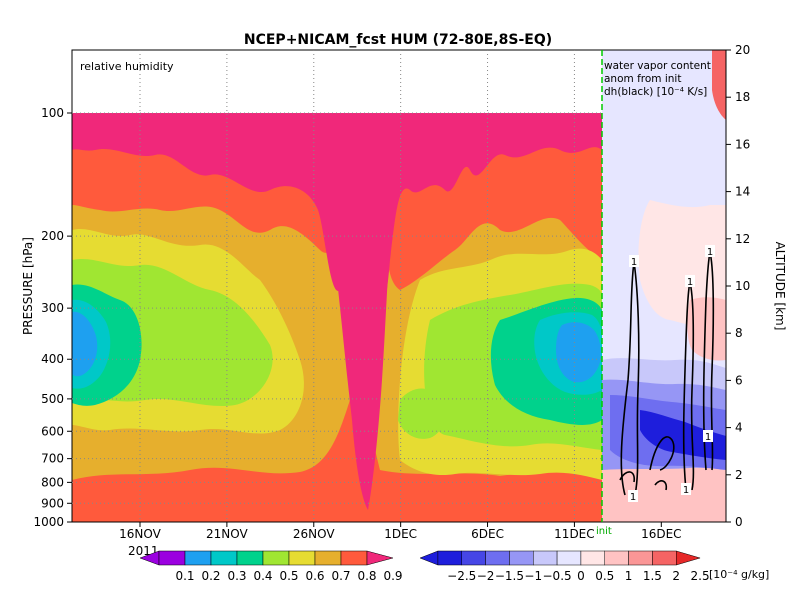 This screenshot has width=800, height=600. Describe the element at coordinates (655, 92) in the screenshot. I see `right-panel-label-3: dh(black) [10⁻⁴ K/s]` at that location.